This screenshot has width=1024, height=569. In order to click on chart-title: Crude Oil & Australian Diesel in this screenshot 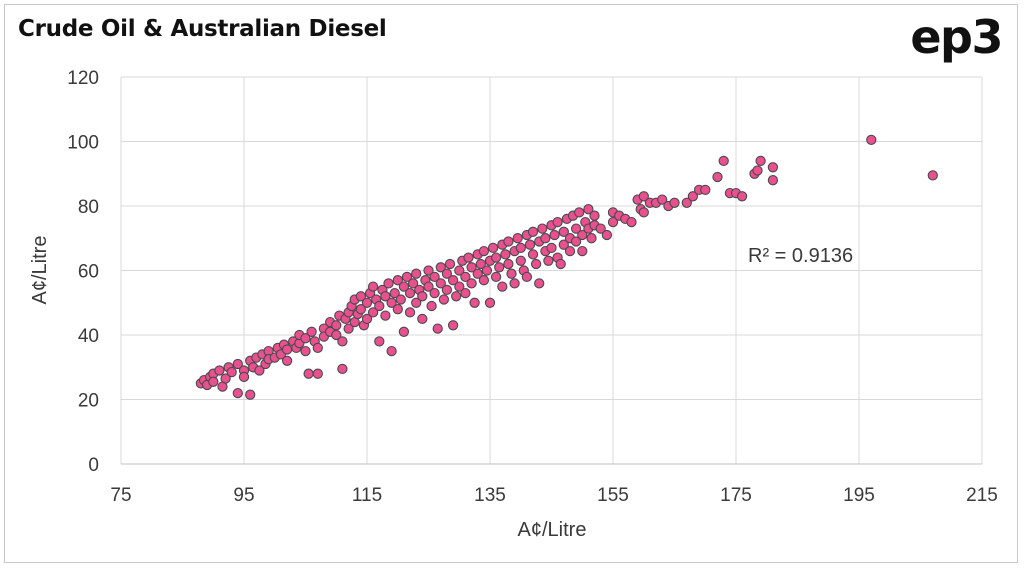, I will do `click(202, 29)`.